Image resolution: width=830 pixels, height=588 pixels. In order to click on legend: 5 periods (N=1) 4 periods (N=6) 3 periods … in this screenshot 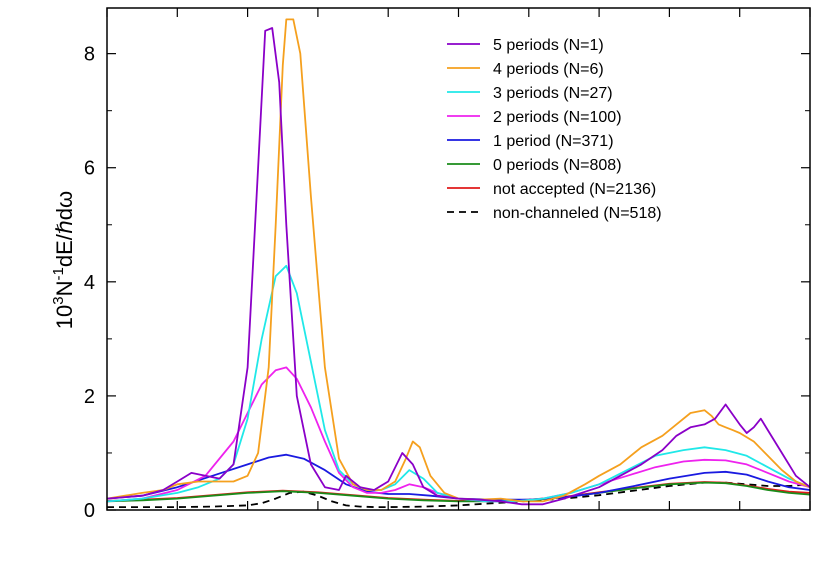, I will do `click(554, 129)`.